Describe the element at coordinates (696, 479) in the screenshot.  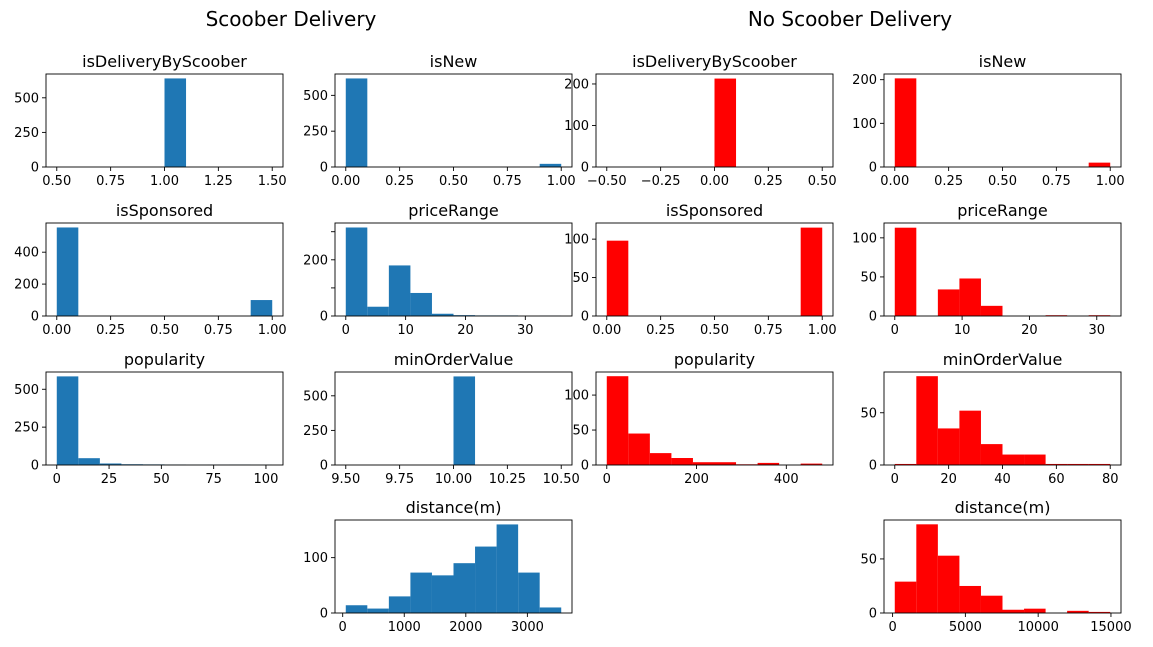
I see `x-tick-label: 200` at that location.